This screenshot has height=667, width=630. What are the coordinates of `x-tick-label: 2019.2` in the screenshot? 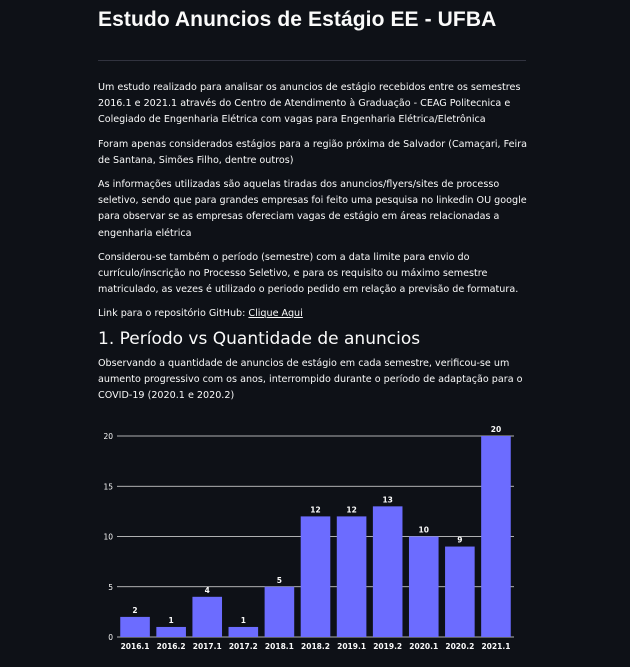 It's located at (387, 646).